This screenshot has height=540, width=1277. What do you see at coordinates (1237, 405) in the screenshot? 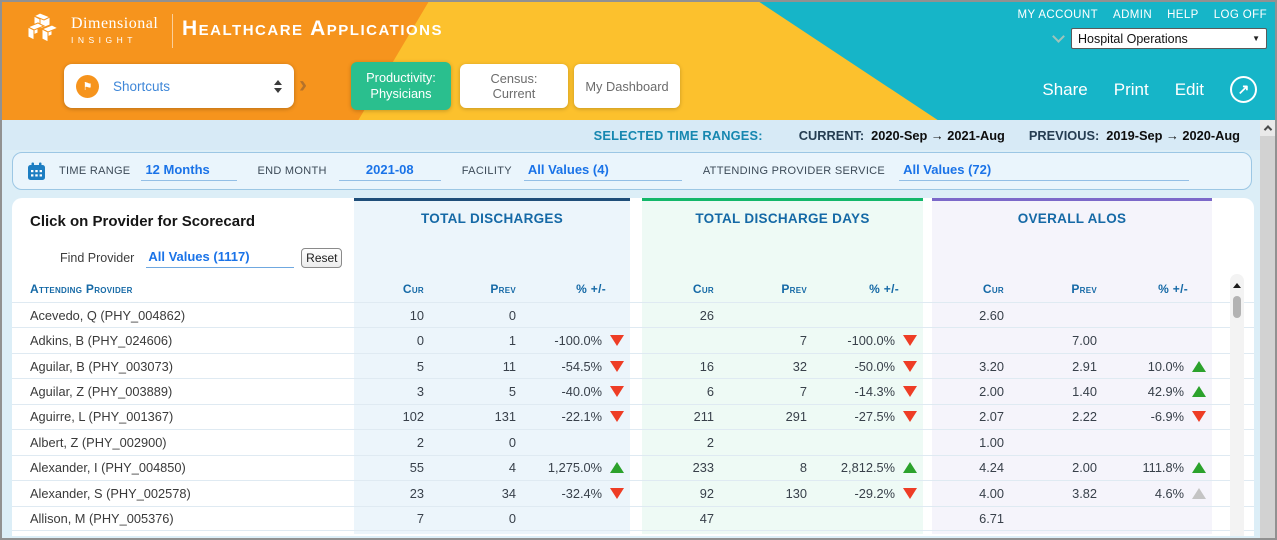
I see `table-scrollbar` at bounding box center [1237, 405].